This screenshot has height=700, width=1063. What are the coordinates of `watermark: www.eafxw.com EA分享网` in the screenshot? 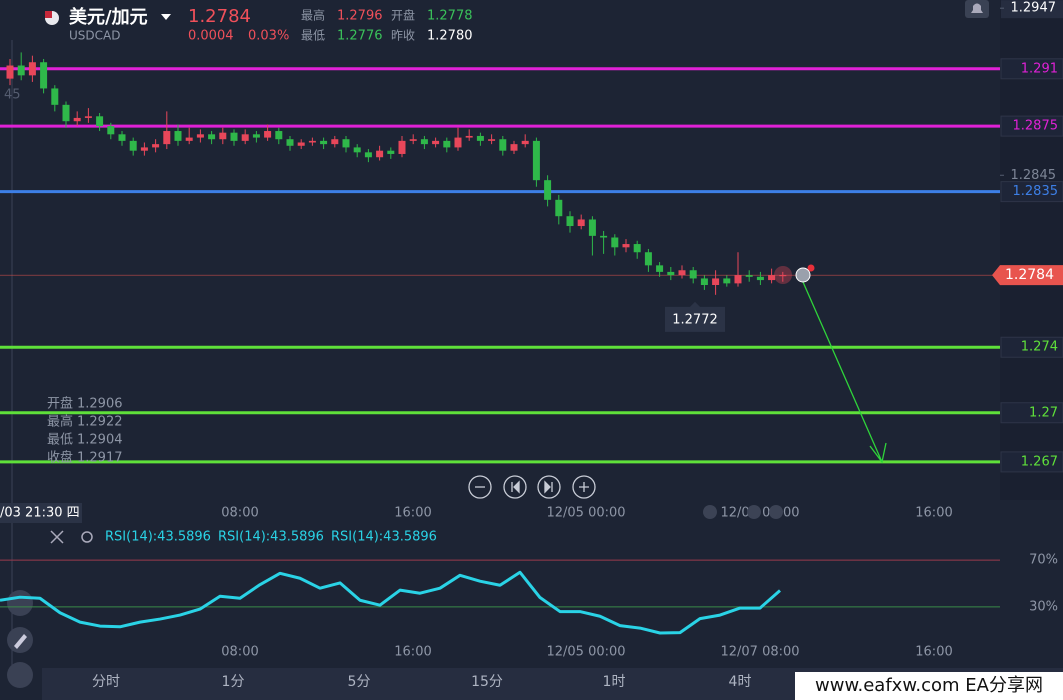 It's located at (929, 685).